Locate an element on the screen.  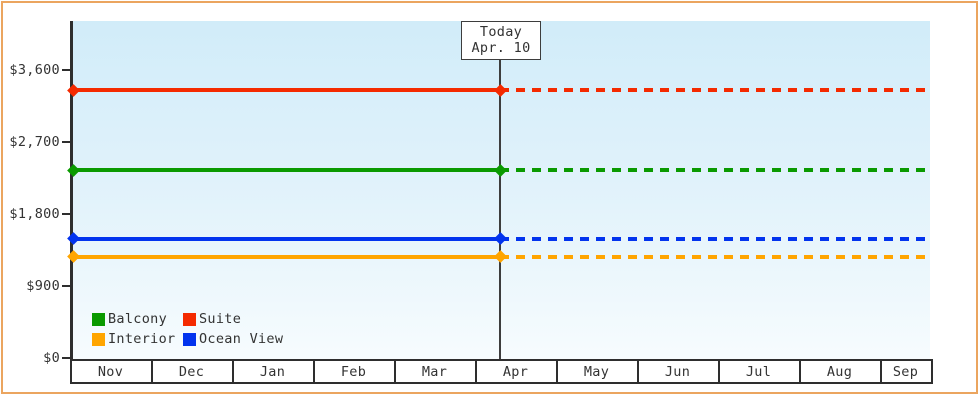
month-table-top-line is located at coordinates (501, 360).